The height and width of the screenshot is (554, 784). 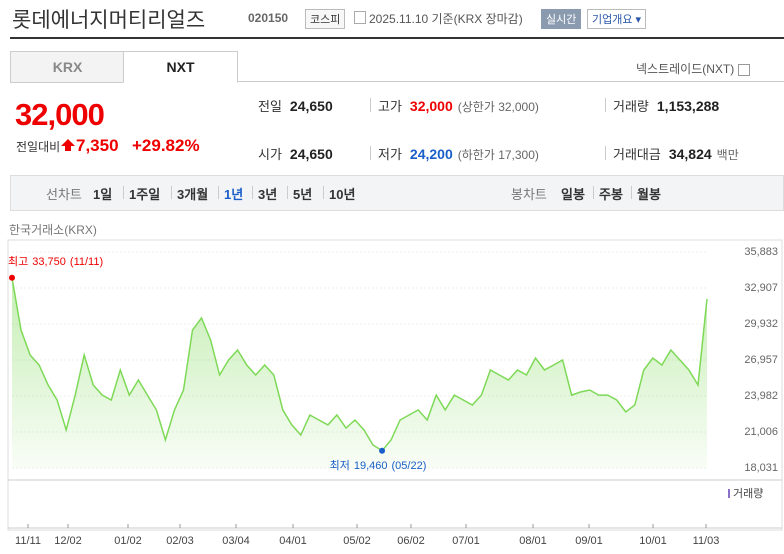 I want to click on date-note: 2025.11.10 기준(KRX 장마감), so click(x=446, y=19).